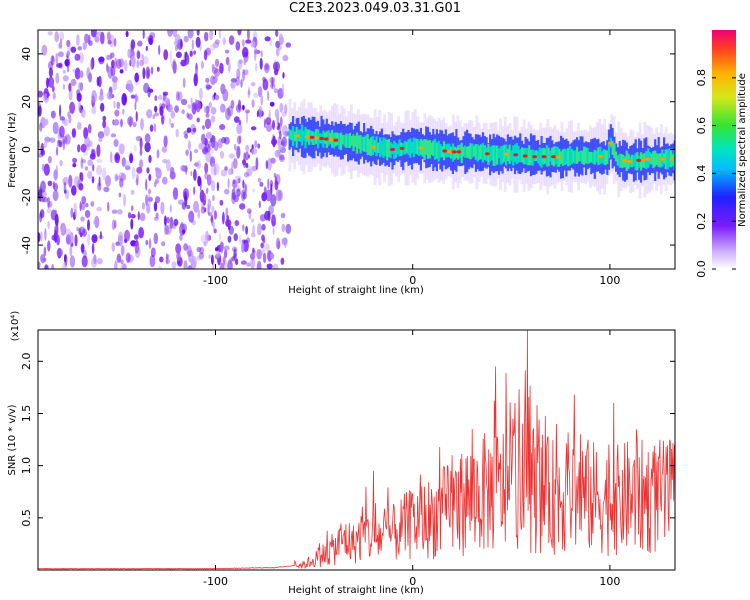 The height and width of the screenshot is (600, 750). I want to click on colorbar-tick-label: 0.6, so click(701, 126).